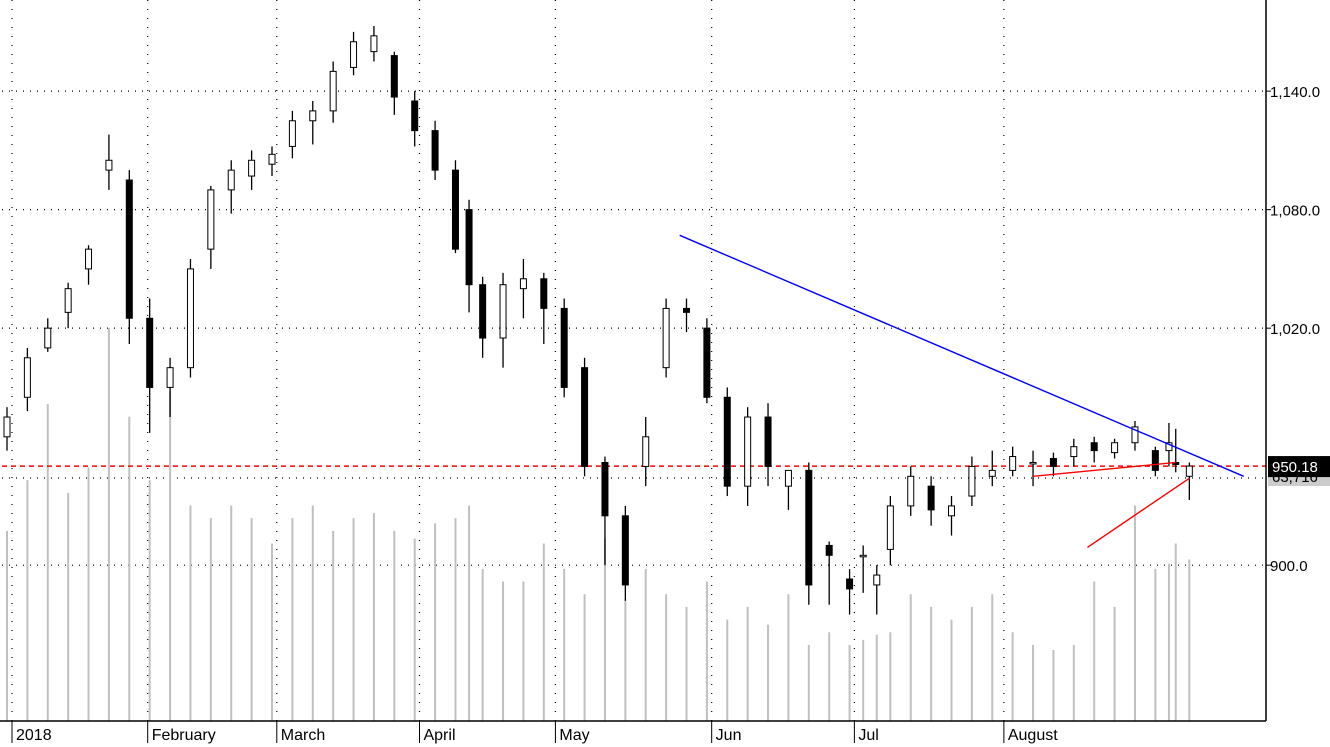 The width and height of the screenshot is (1330, 747). Describe the element at coordinates (1033, 735) in the screenshot. I see `x-tick-label: August` at that location.